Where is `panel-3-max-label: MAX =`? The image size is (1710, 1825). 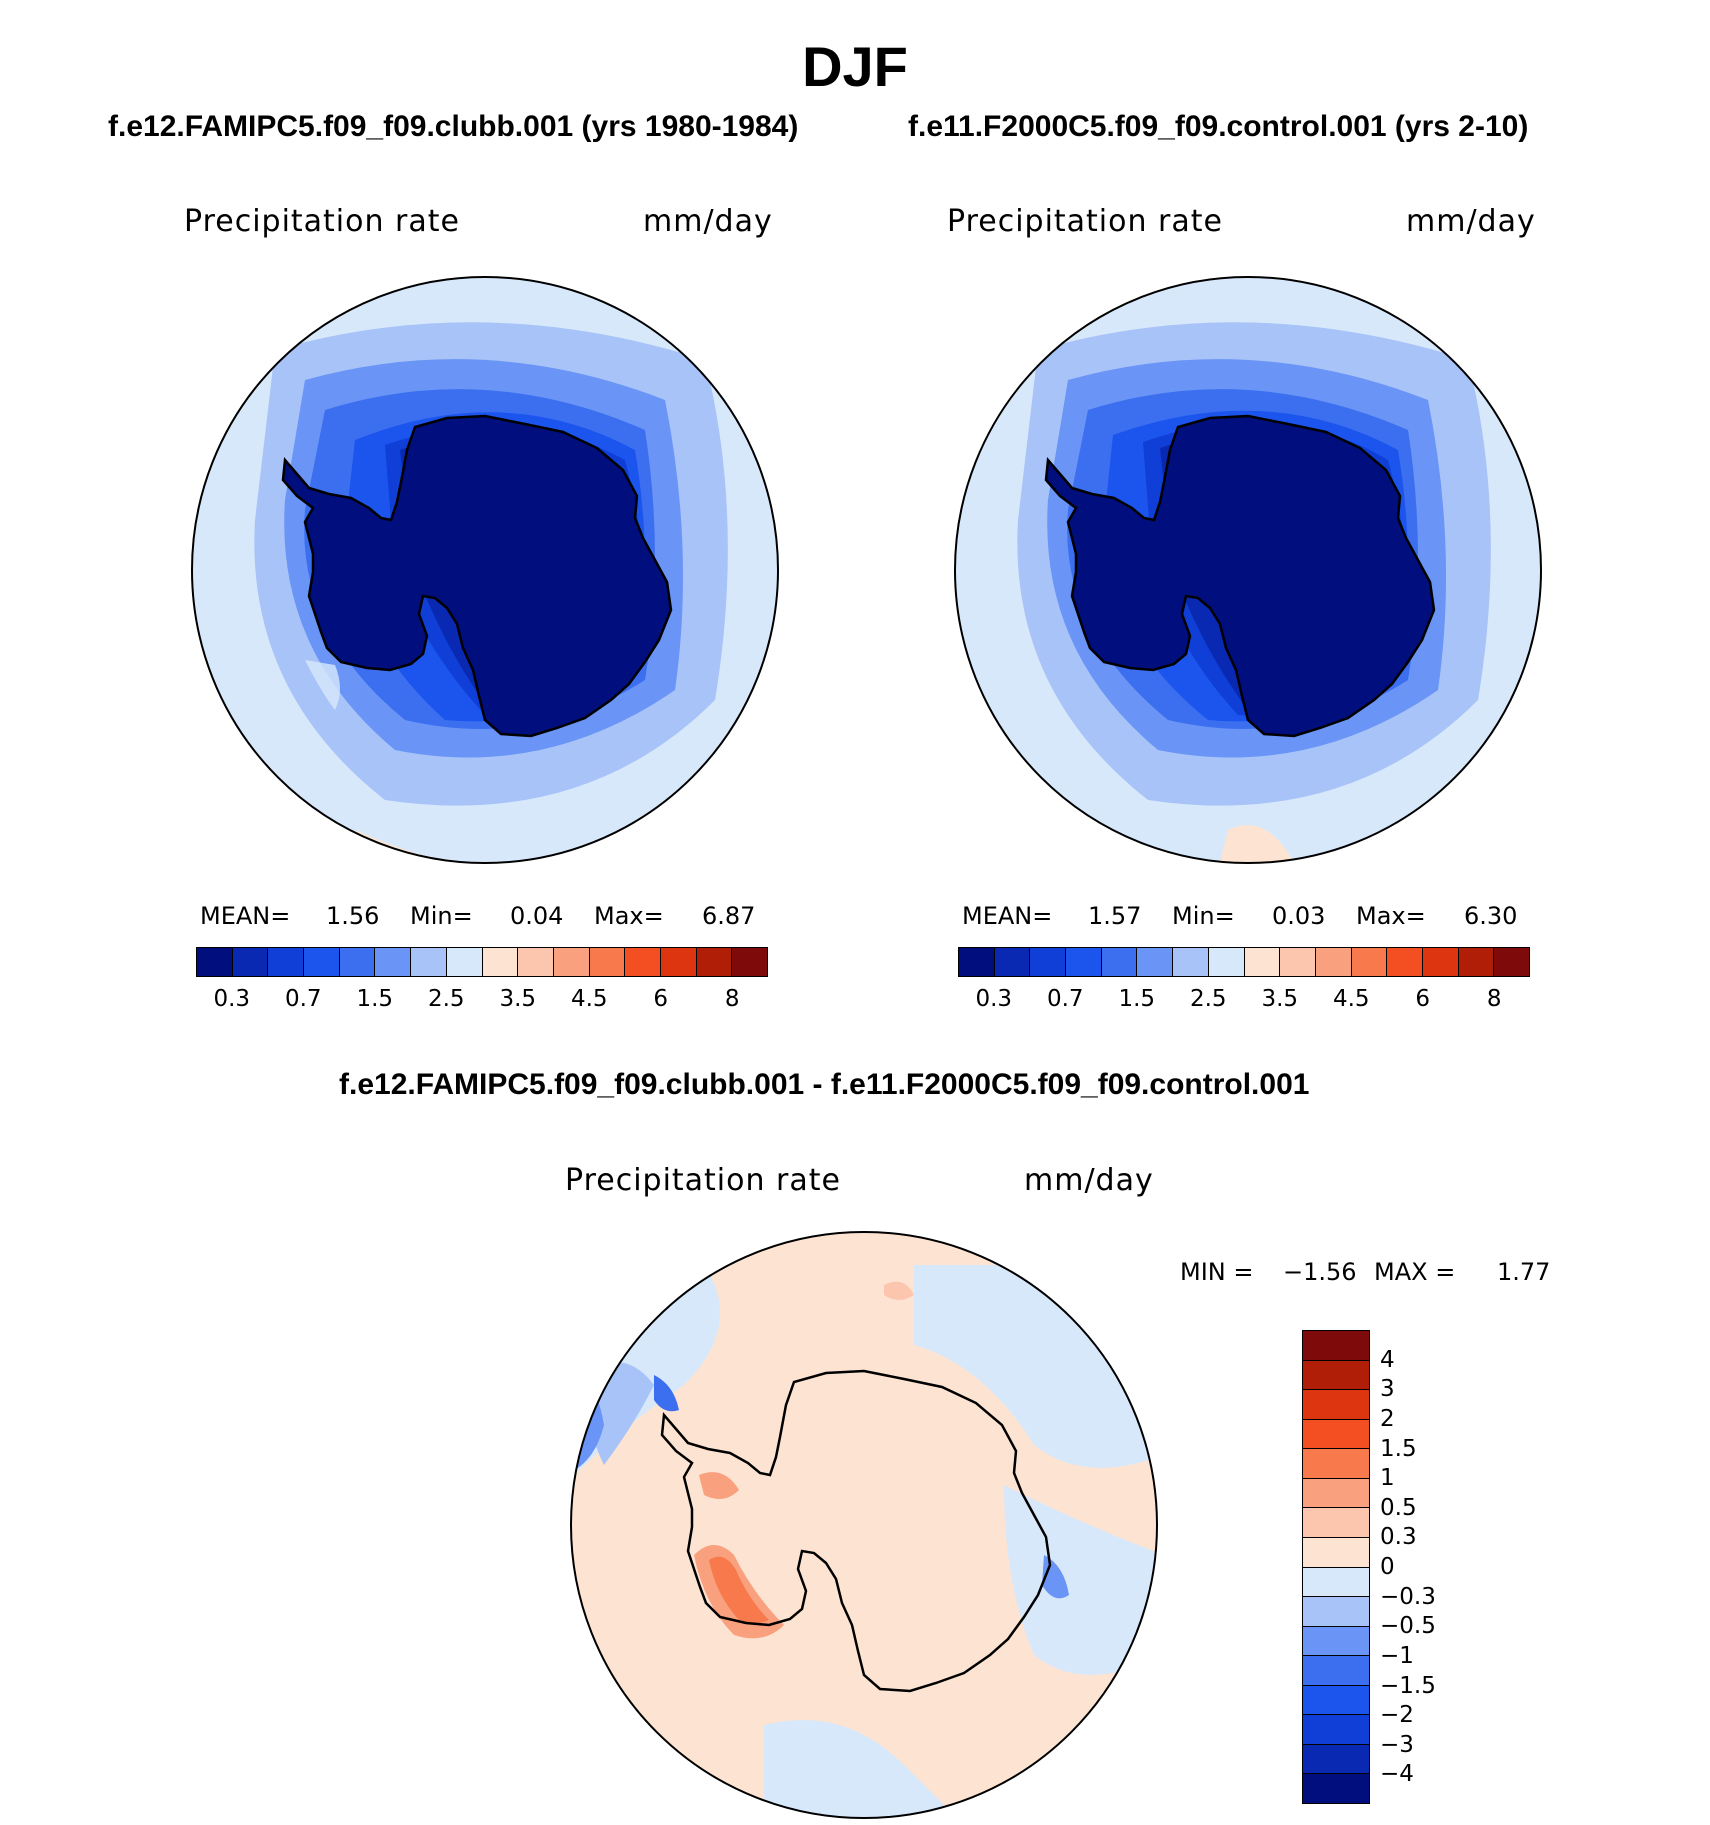
panel-3-max-label: MAX = is located at coordinates (1415, 1272).